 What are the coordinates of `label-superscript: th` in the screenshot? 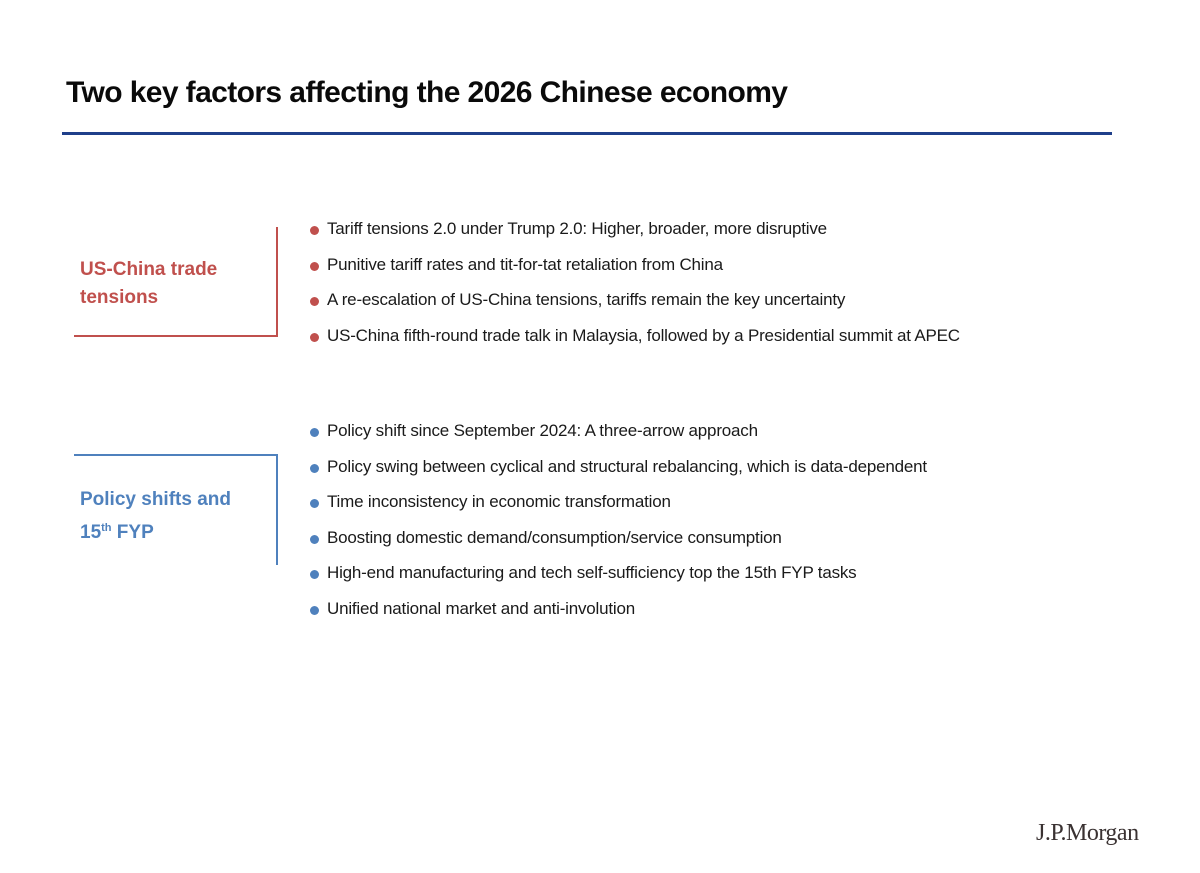 It's located at (106, 528).